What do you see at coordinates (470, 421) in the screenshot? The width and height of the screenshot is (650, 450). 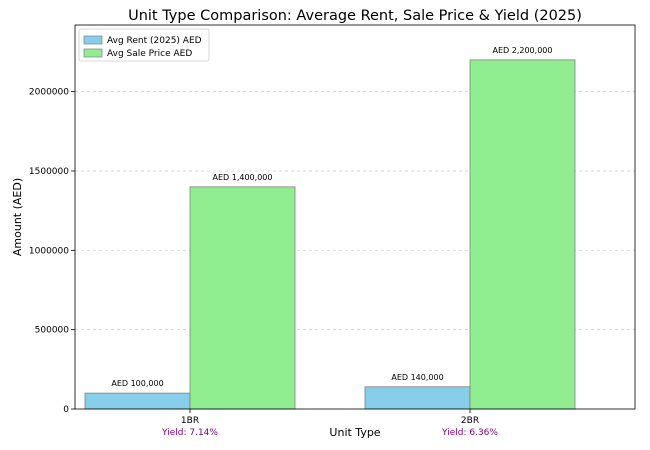 I see `x-tick-label: 2BR` at bounding box center [470, 421].